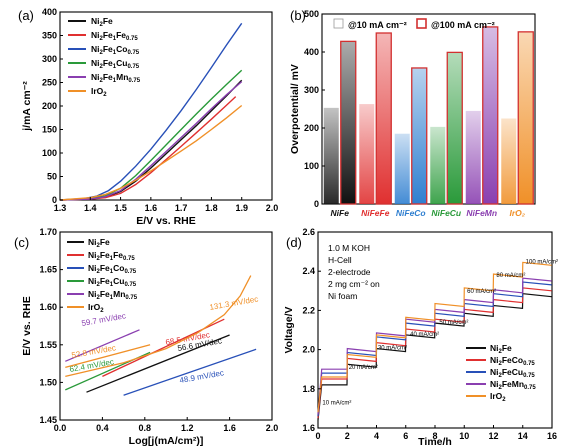 The width and height of the screenshot is (569, 446). Describe the element at coordinates (498, 397) in the screenshot. I see `d-legend-label-4: IrO2` at that location.